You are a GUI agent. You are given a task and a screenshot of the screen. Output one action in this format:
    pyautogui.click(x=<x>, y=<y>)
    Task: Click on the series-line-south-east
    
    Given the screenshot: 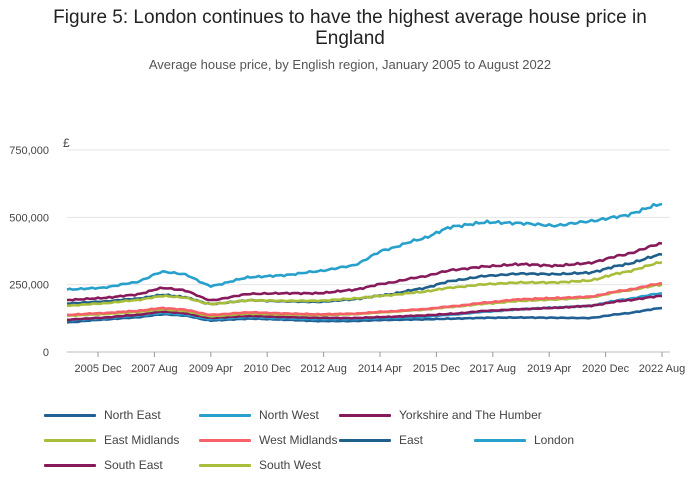 What is the action you would take?
    pyautogui.click(x=364, y=271)
    